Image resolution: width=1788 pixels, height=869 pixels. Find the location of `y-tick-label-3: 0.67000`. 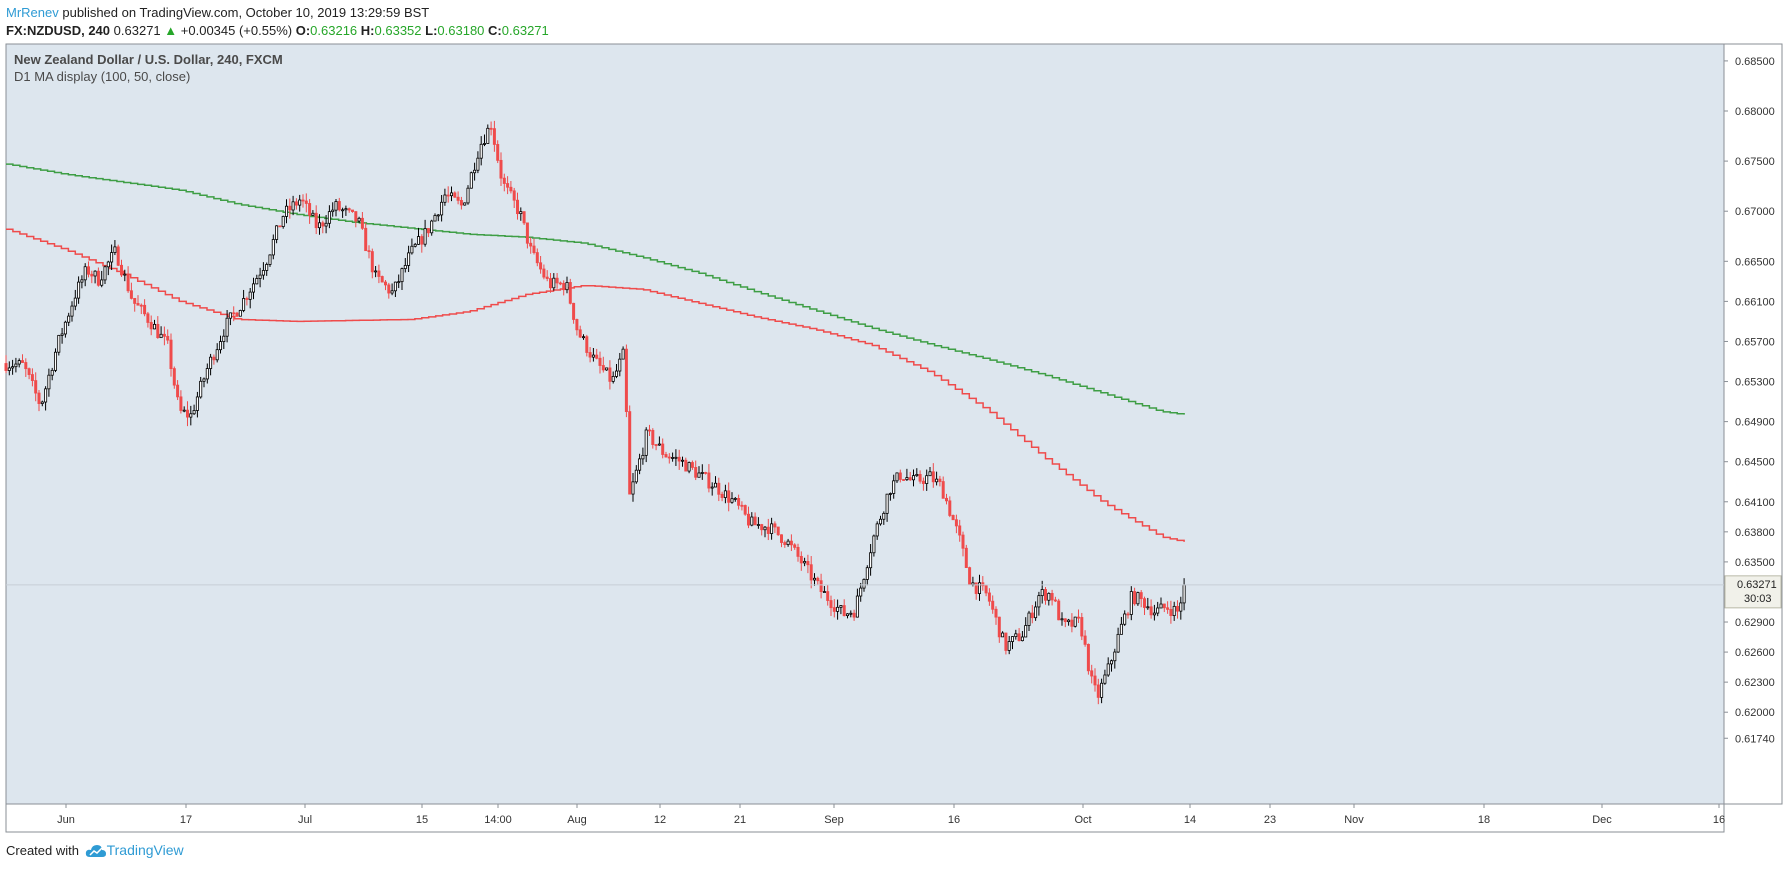

y-tick-label-3: 0.67000 is located at coordinates (1755, 212).